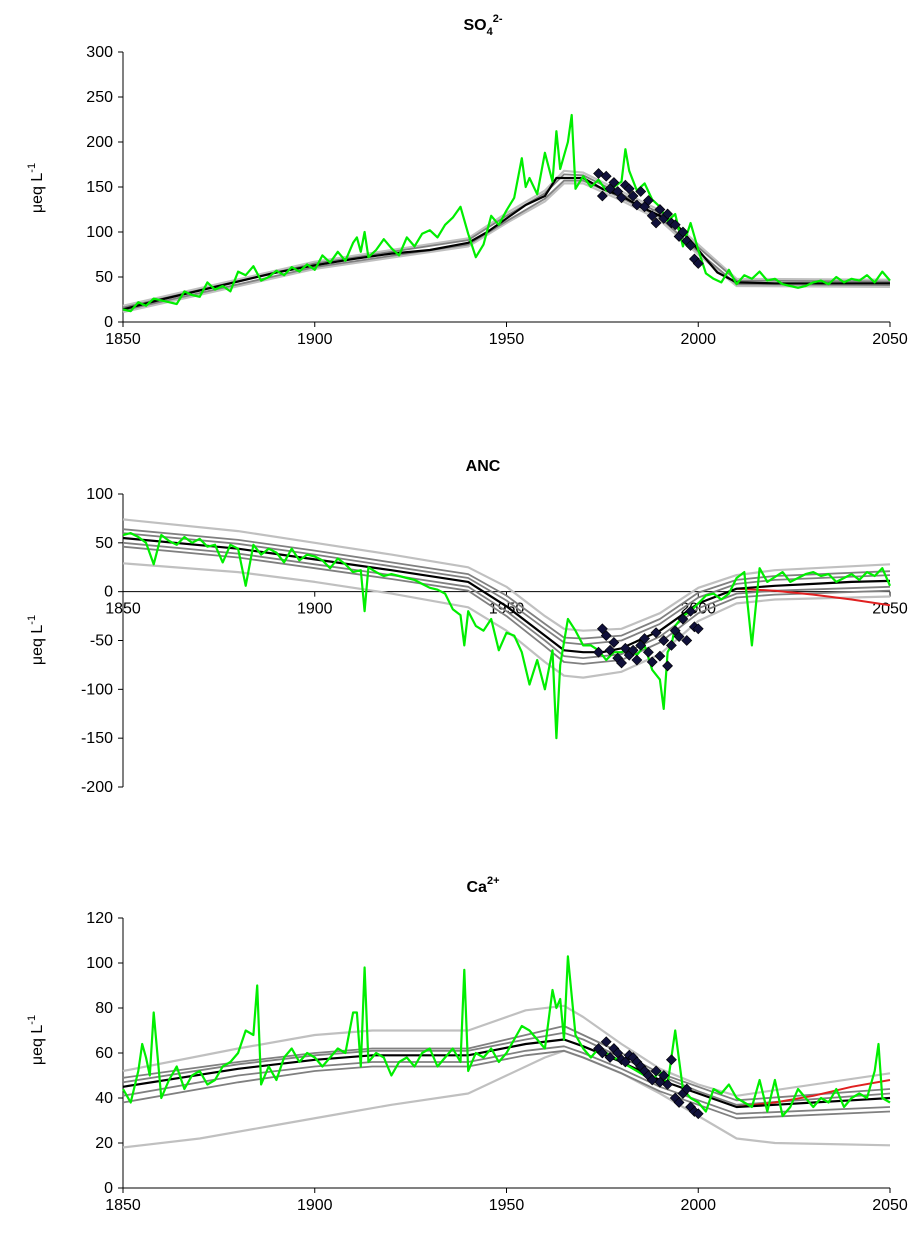 This screenshot has height=1236, width=916. Describe the element at coordinates (99, 187) in the screenshot. I see `y-tick-label: 150` at that location.